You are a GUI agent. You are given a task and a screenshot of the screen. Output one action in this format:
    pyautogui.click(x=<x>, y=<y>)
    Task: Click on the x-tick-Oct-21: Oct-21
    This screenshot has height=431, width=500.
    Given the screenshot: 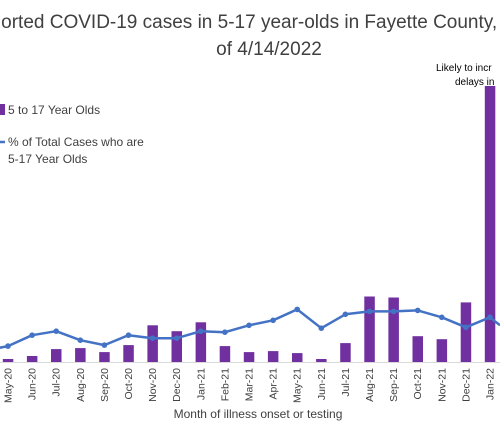 What is the action you would take?
    pyautogui.click(x=418, y=384)
    